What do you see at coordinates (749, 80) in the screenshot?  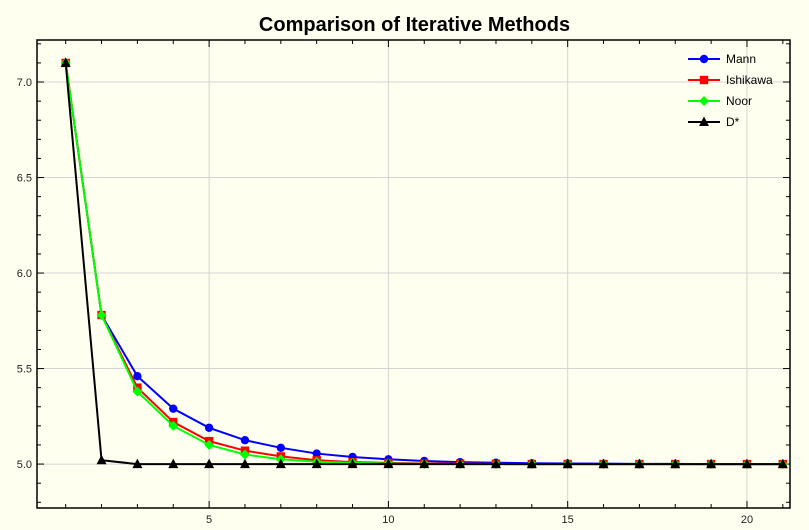 I see `legend-label: Ishikawa` at bounding box center [749, 80].